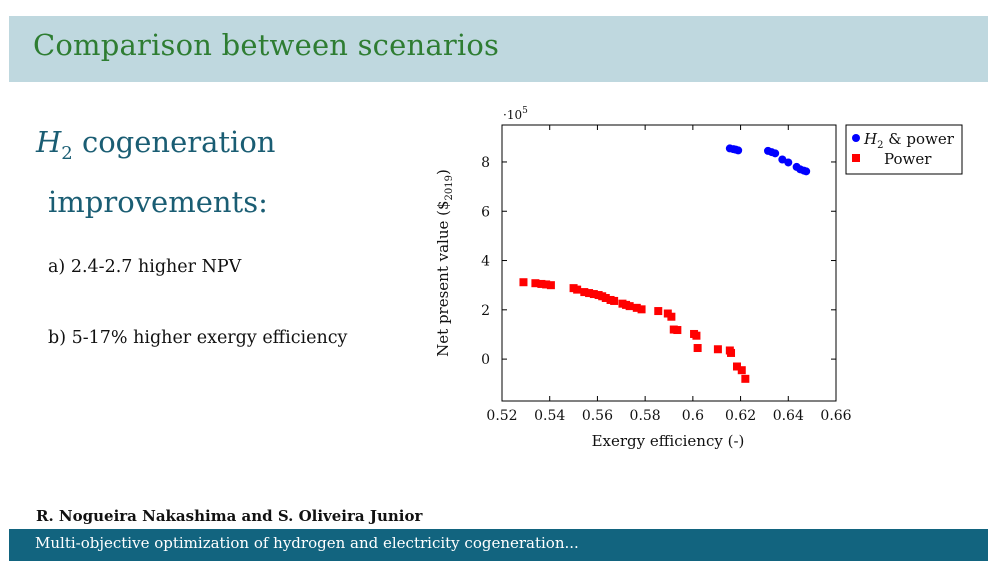 The width and height of the screenshot is (997, 561). What do you see at coordinates (668, 441) in the screenshot?
I see `x-axis-label: Exergy efficiency (-)` at bounding box center [668, 441].